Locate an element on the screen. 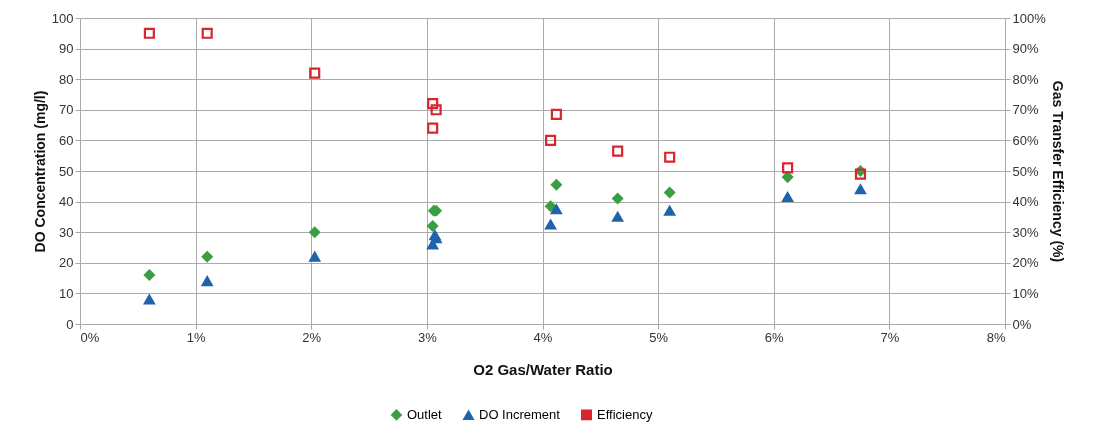  y2-tick-label: 50% is located at coordinates (1025, 171).